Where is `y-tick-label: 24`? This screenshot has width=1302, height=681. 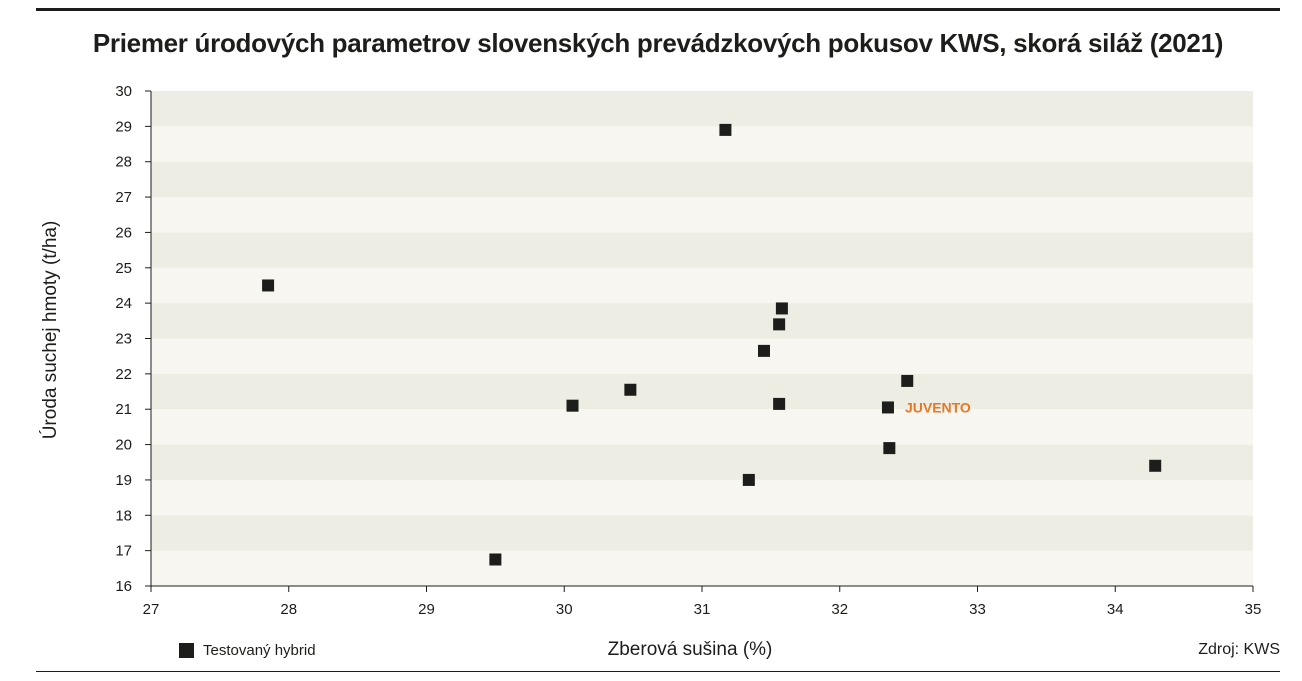
y-tick-label: 24 is located at coordinates (123, 303).